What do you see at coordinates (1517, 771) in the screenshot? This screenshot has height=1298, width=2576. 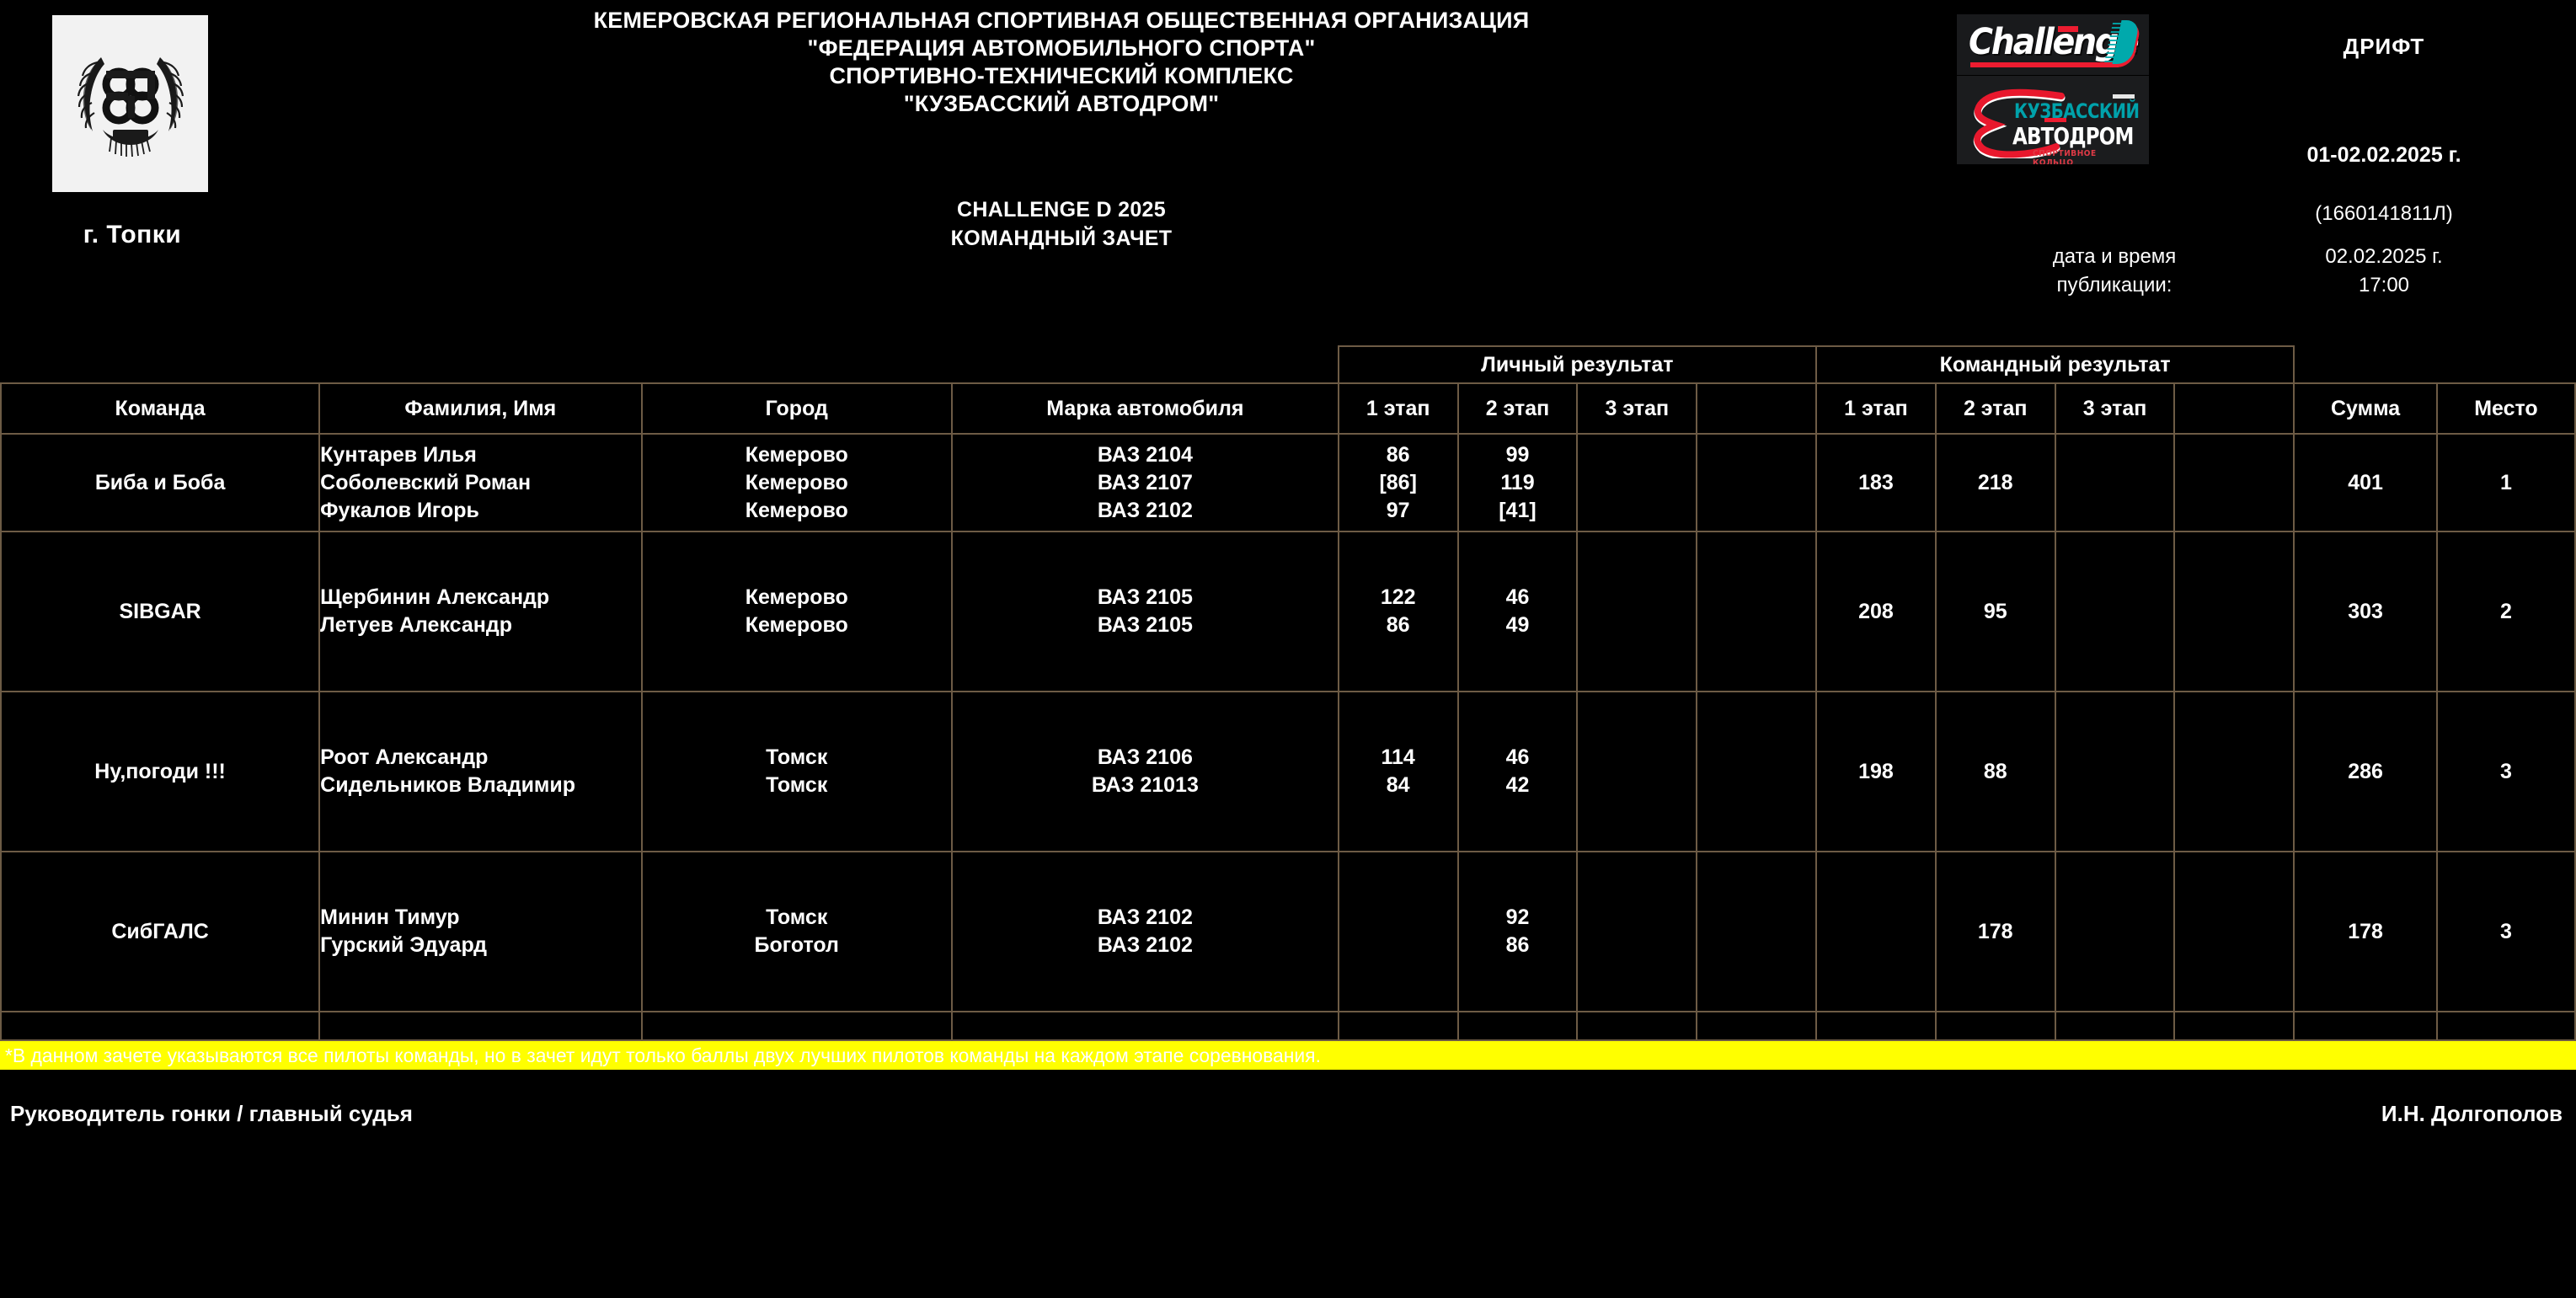 I see `cell-personal-stage-2: 46 42` at bounding box center [1517, 771].